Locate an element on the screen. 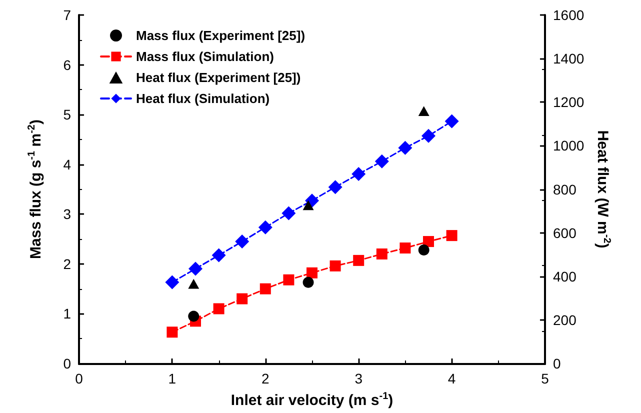  legend-label: Heat flux (Experiment [25]) is located at coordinates (218, 77).